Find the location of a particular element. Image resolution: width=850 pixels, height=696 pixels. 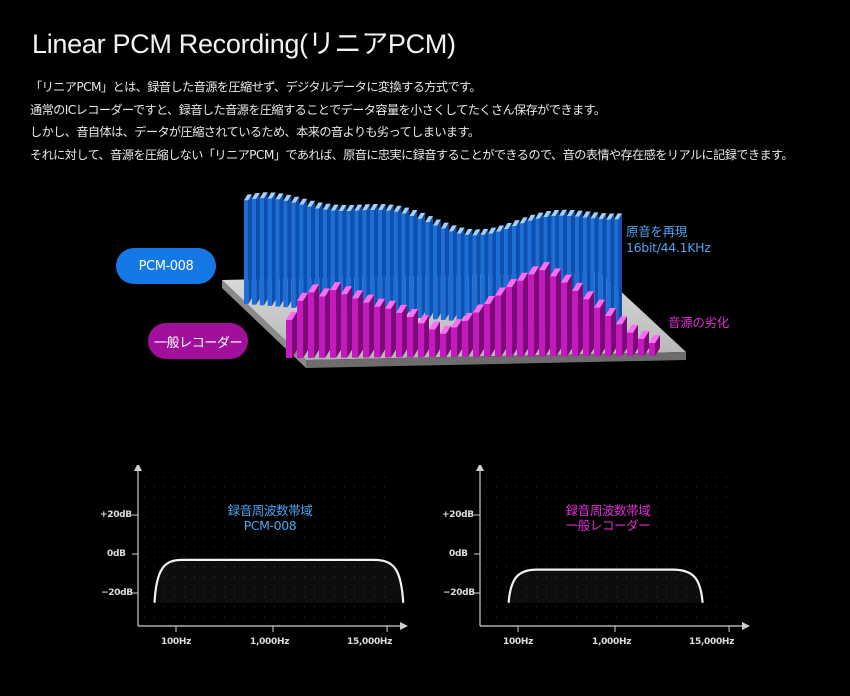

base-slab-front is located at coordinates (496, 360).